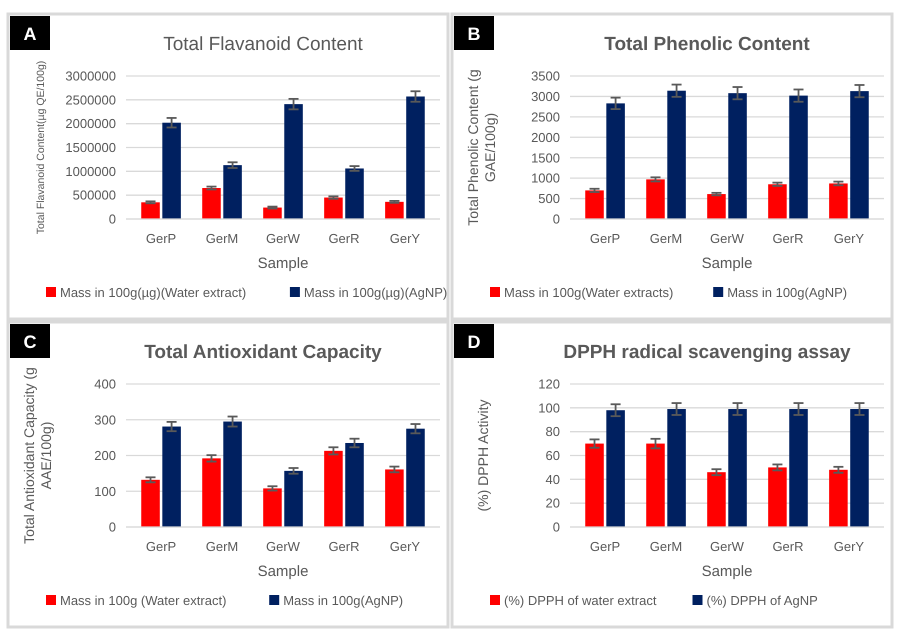 The width and height of the screenshot is (897, 633). What do you see at coordinates (553, 456) in the screenshot?
I see `y-tick-label: 60` at bounding box center [553, 456].